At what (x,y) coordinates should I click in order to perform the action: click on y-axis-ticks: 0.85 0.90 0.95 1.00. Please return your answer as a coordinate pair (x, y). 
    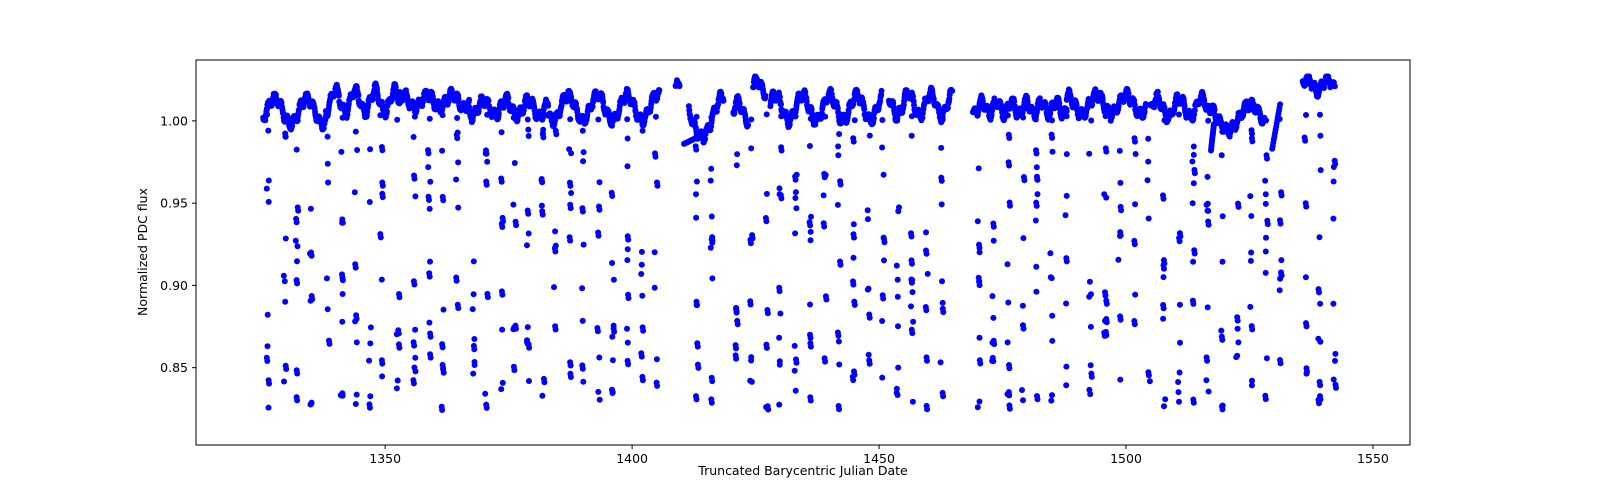
    Looking at the image, I should click on (178, 244).